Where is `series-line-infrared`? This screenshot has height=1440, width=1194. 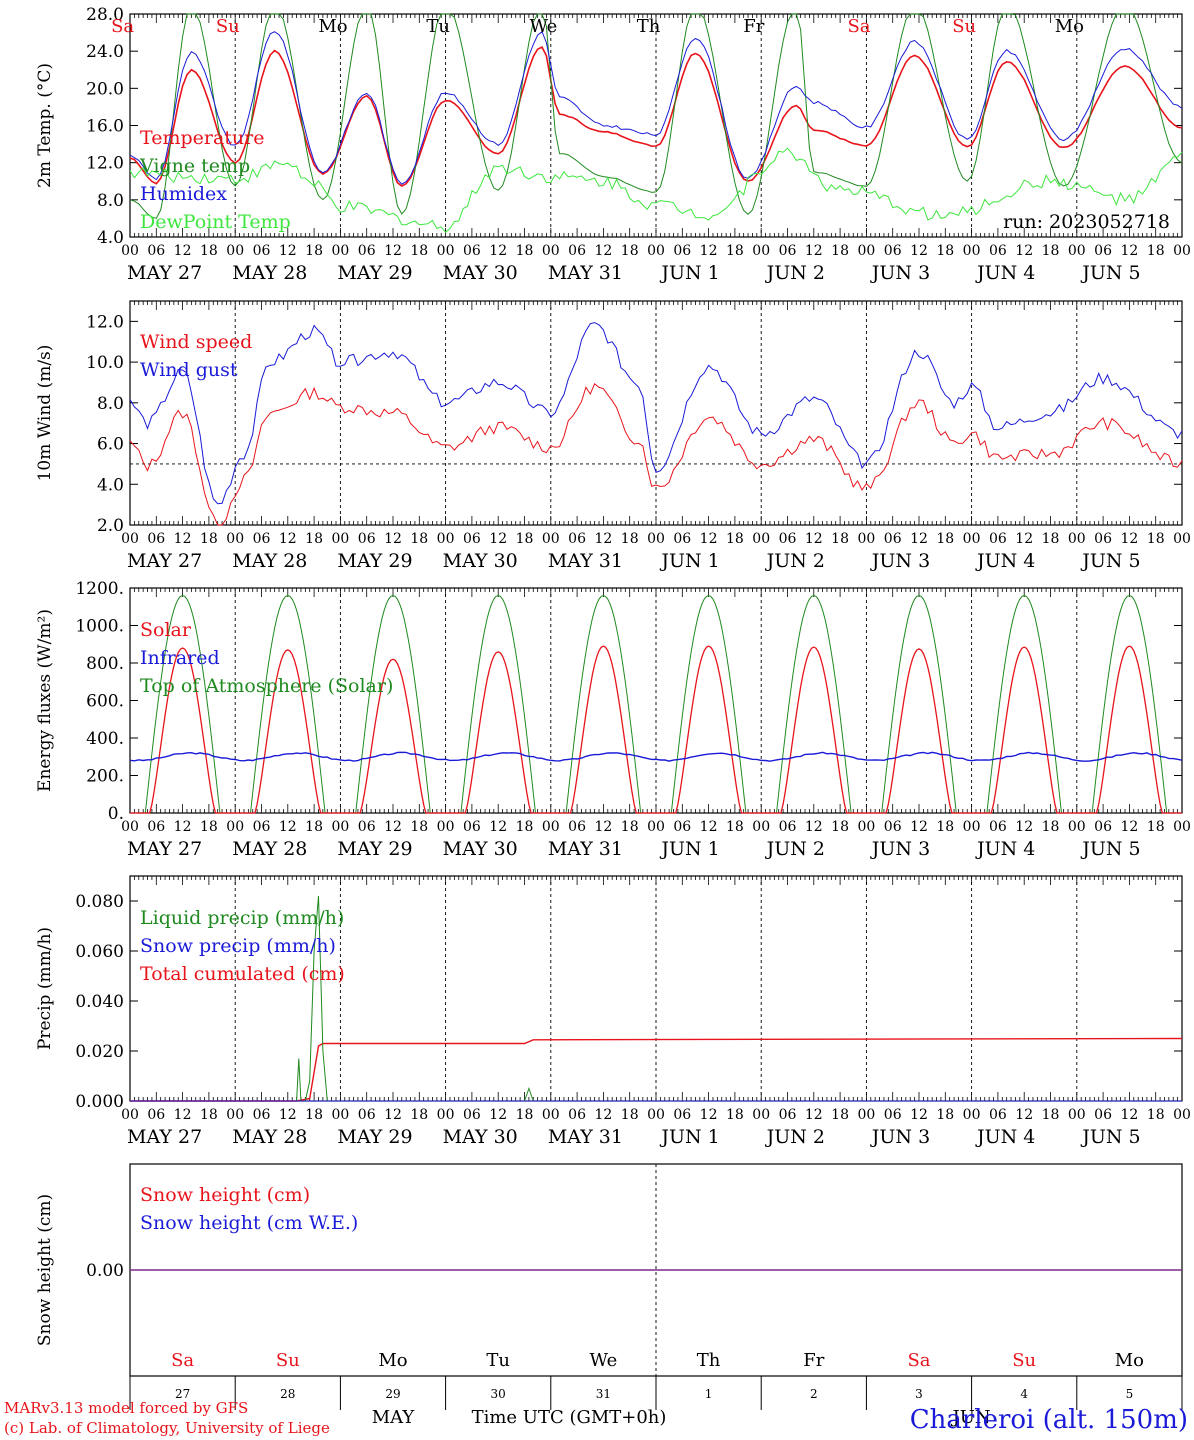 series-line-infrared is located at coordinates (656, 756).